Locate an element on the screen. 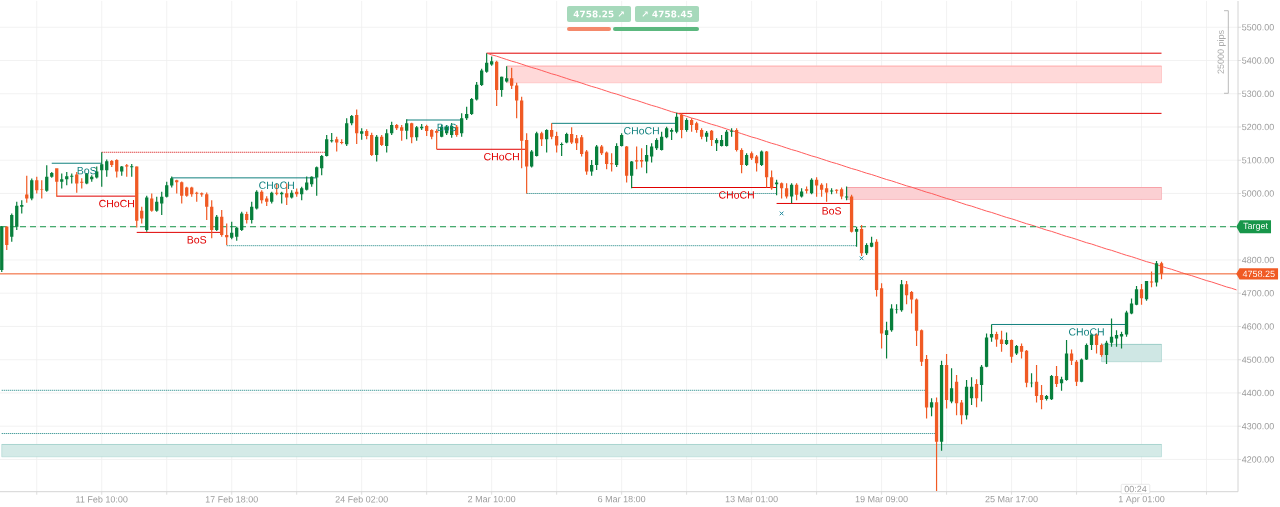 Image resolution: width=1280 pixels, height=507 pixels. y-tick-label: 4800.00 is located at coordinates (1257, 260).